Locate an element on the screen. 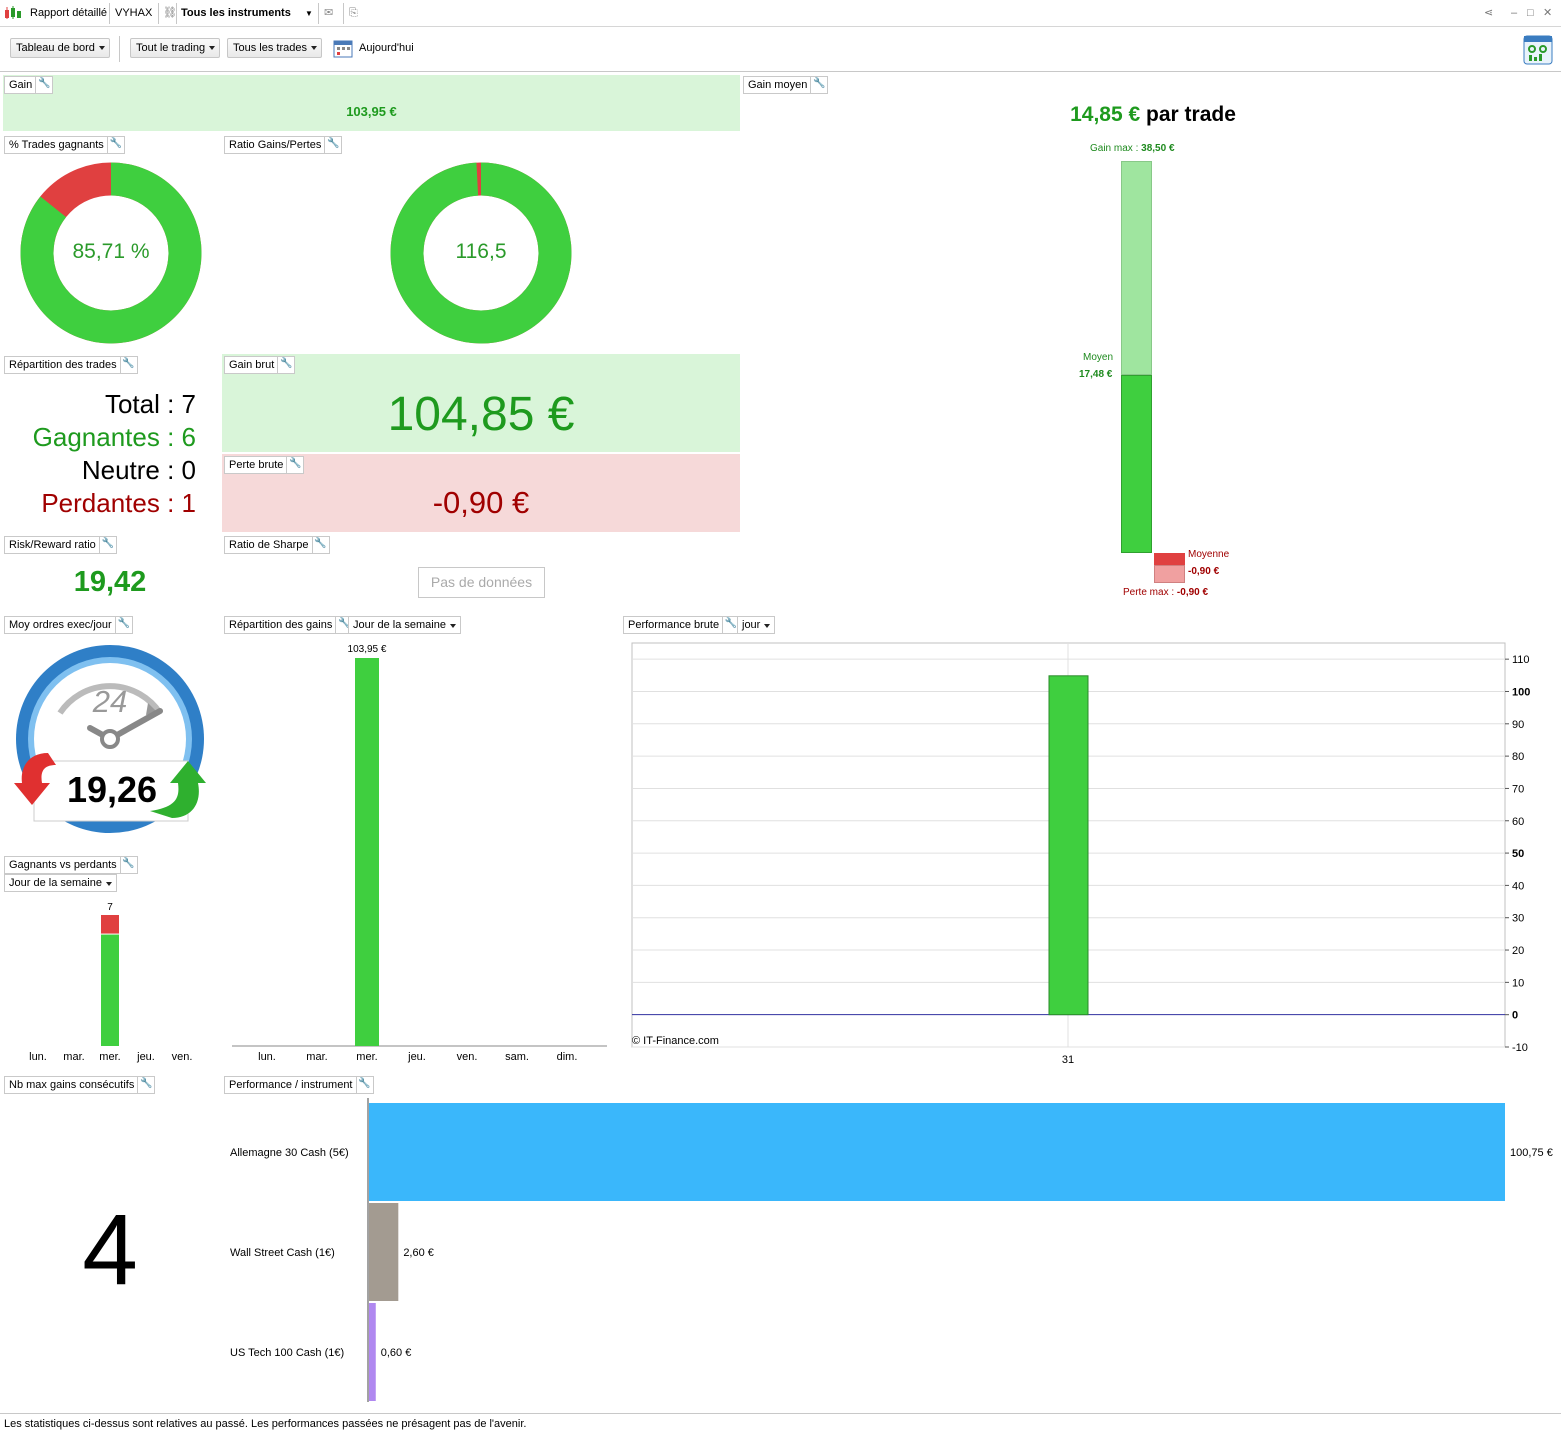  gain-header: Gain 🔧 is located at coordinates (29, 85).